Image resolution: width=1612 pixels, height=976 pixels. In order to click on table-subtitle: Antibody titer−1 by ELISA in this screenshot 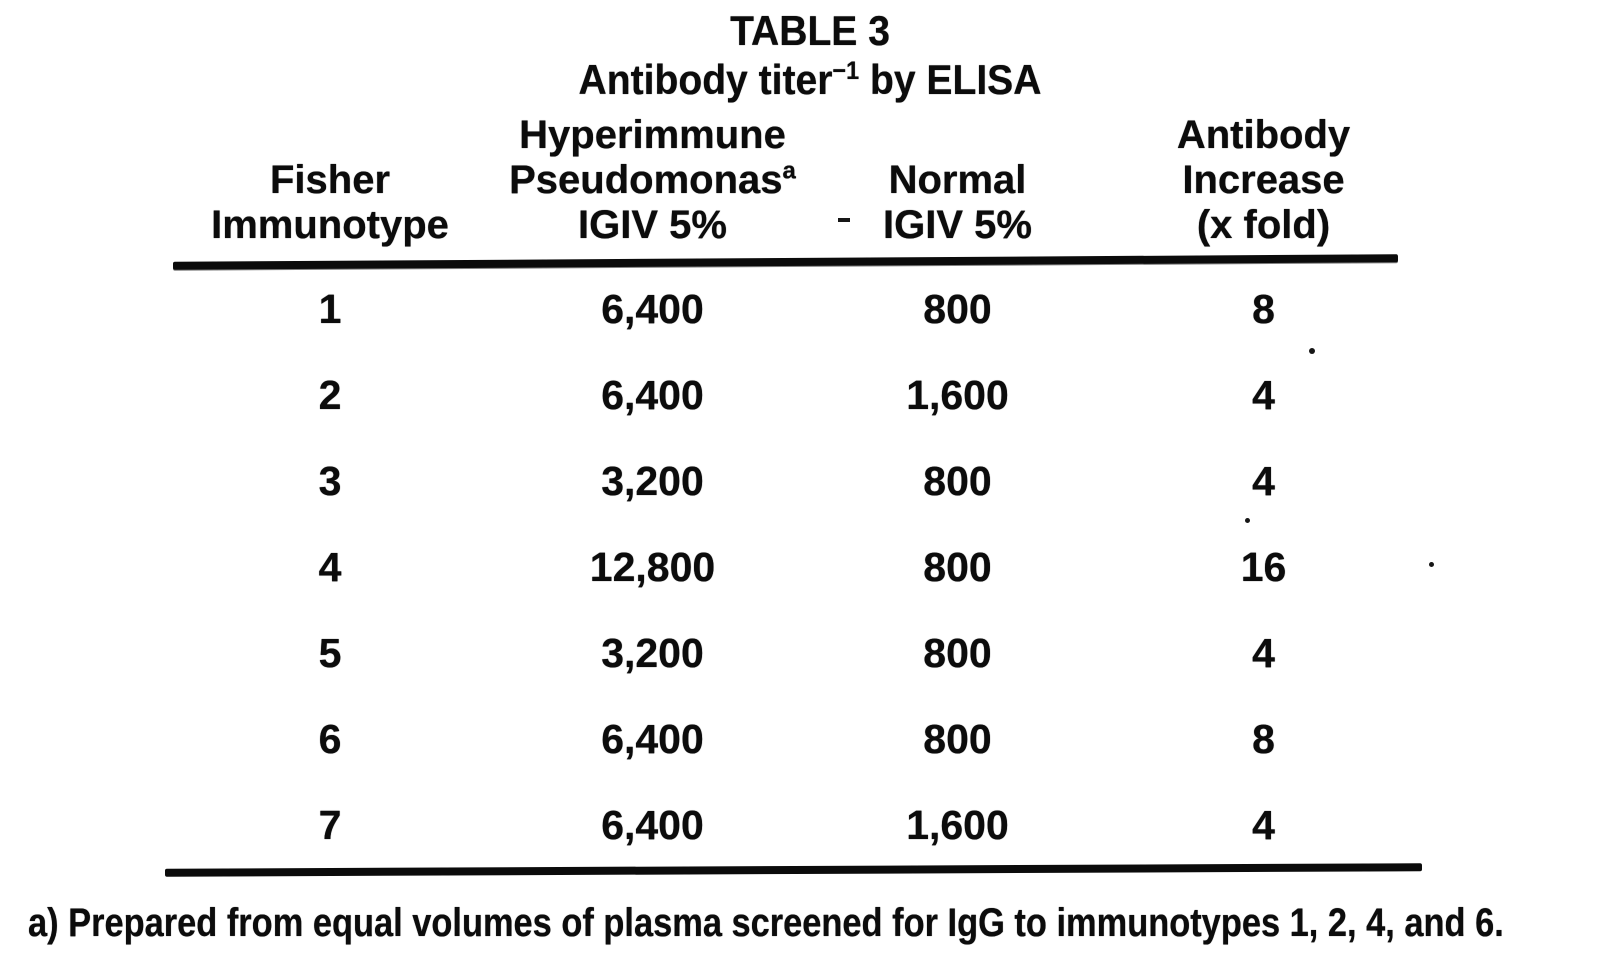, I will do `click(810, 79)`.